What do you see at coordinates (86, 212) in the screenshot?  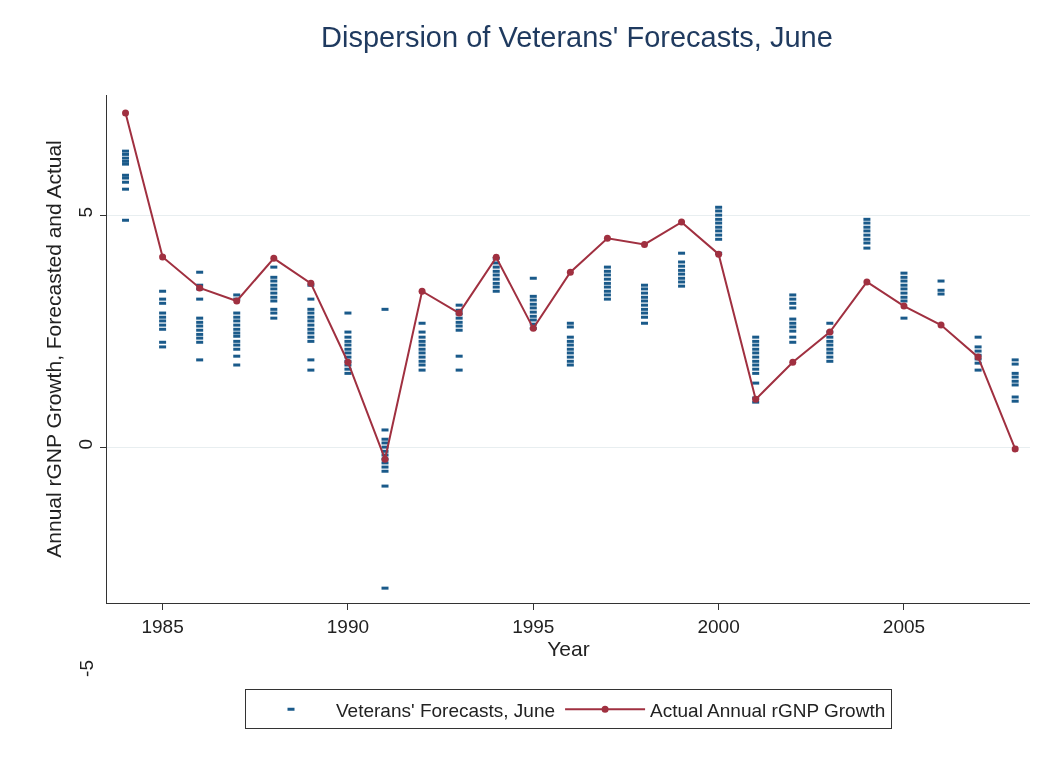 I see `y-tick-label: 5` at bounding box center [86, 212].